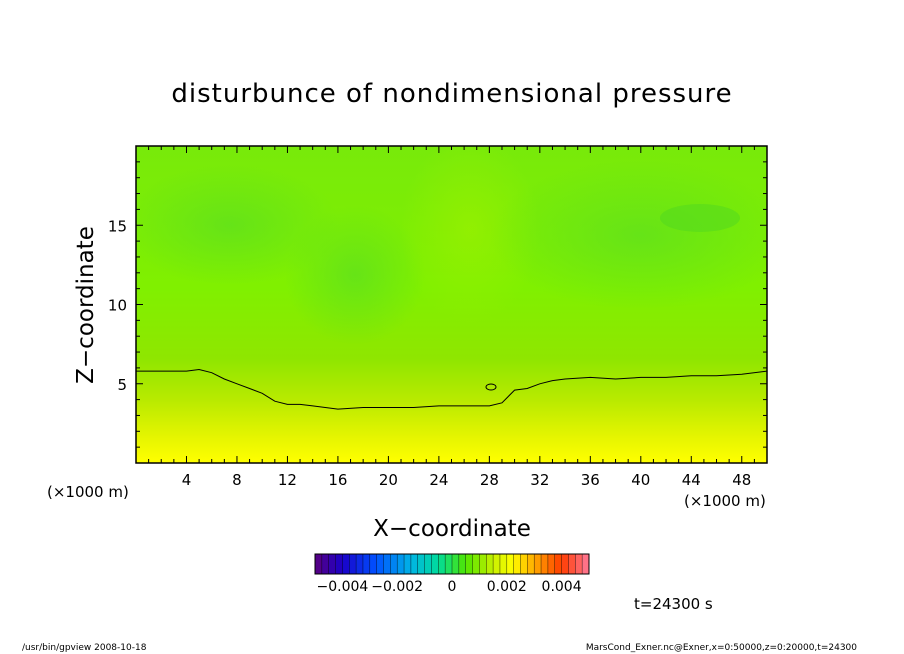  What do you see at coordinates (337, 480) in the screenshot?
I see `x-tick-label: 16` at bounding box center [337, 480].